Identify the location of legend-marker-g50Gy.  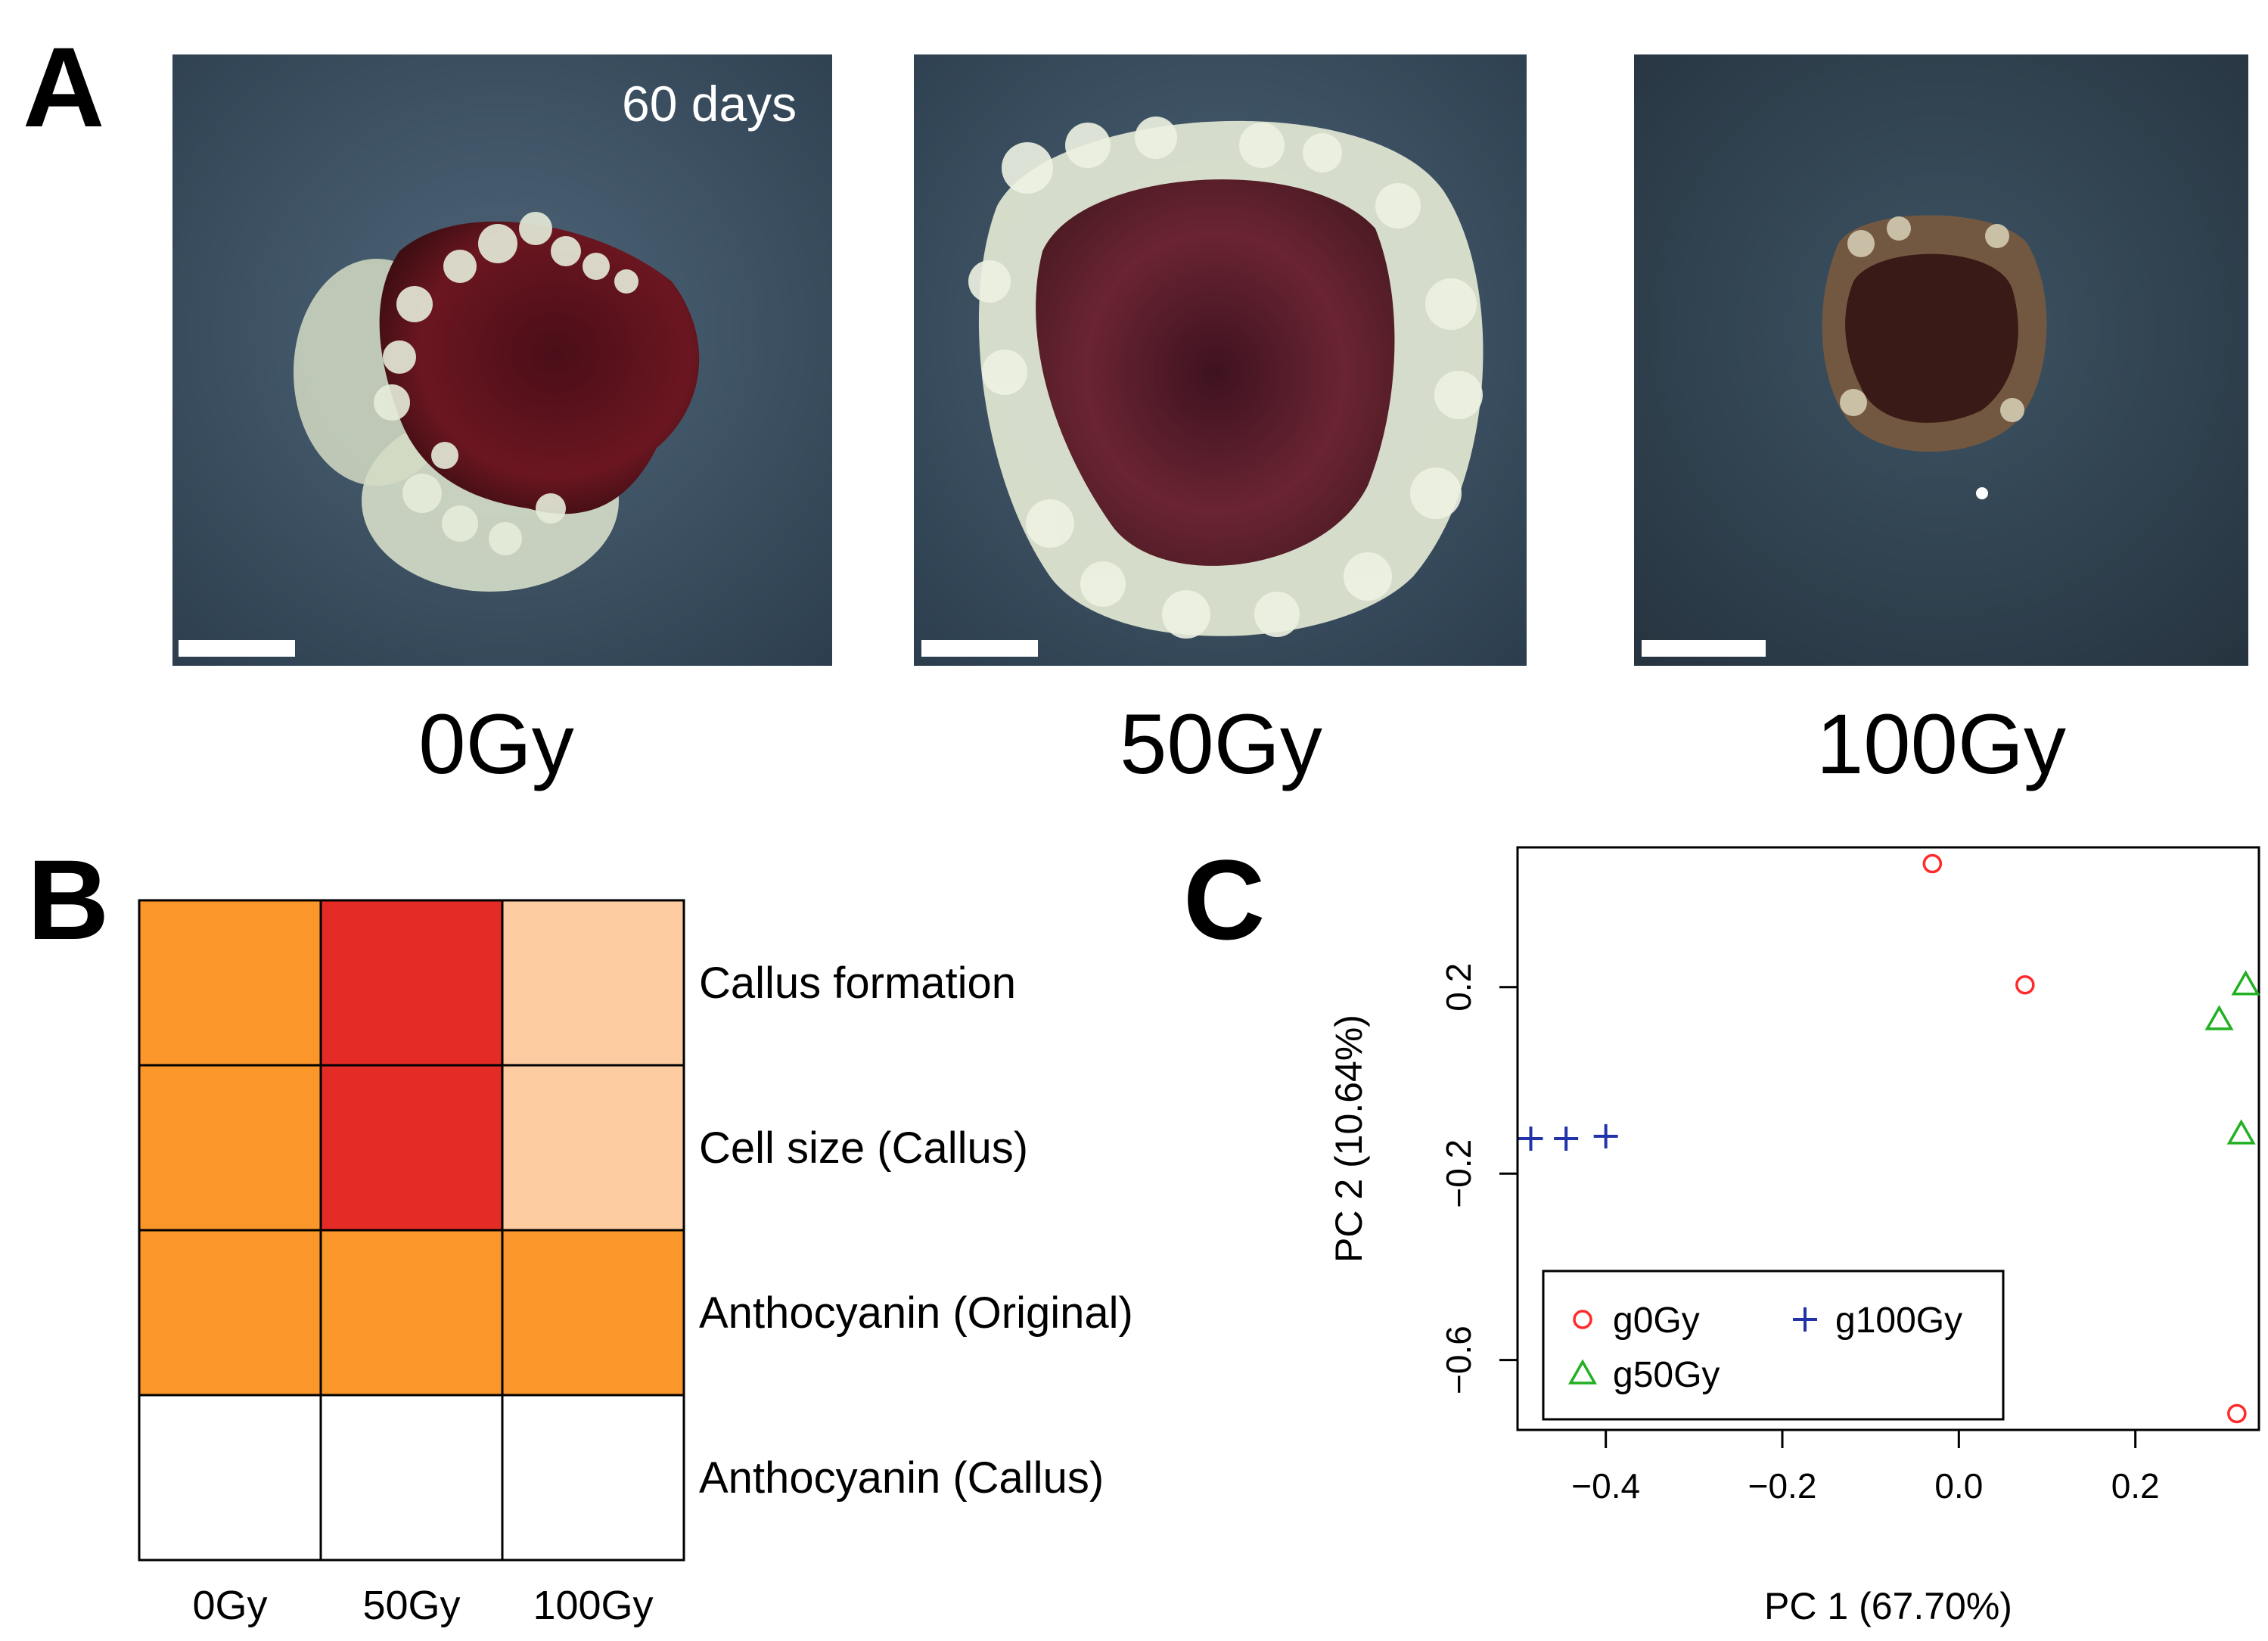
(1583, 1372).